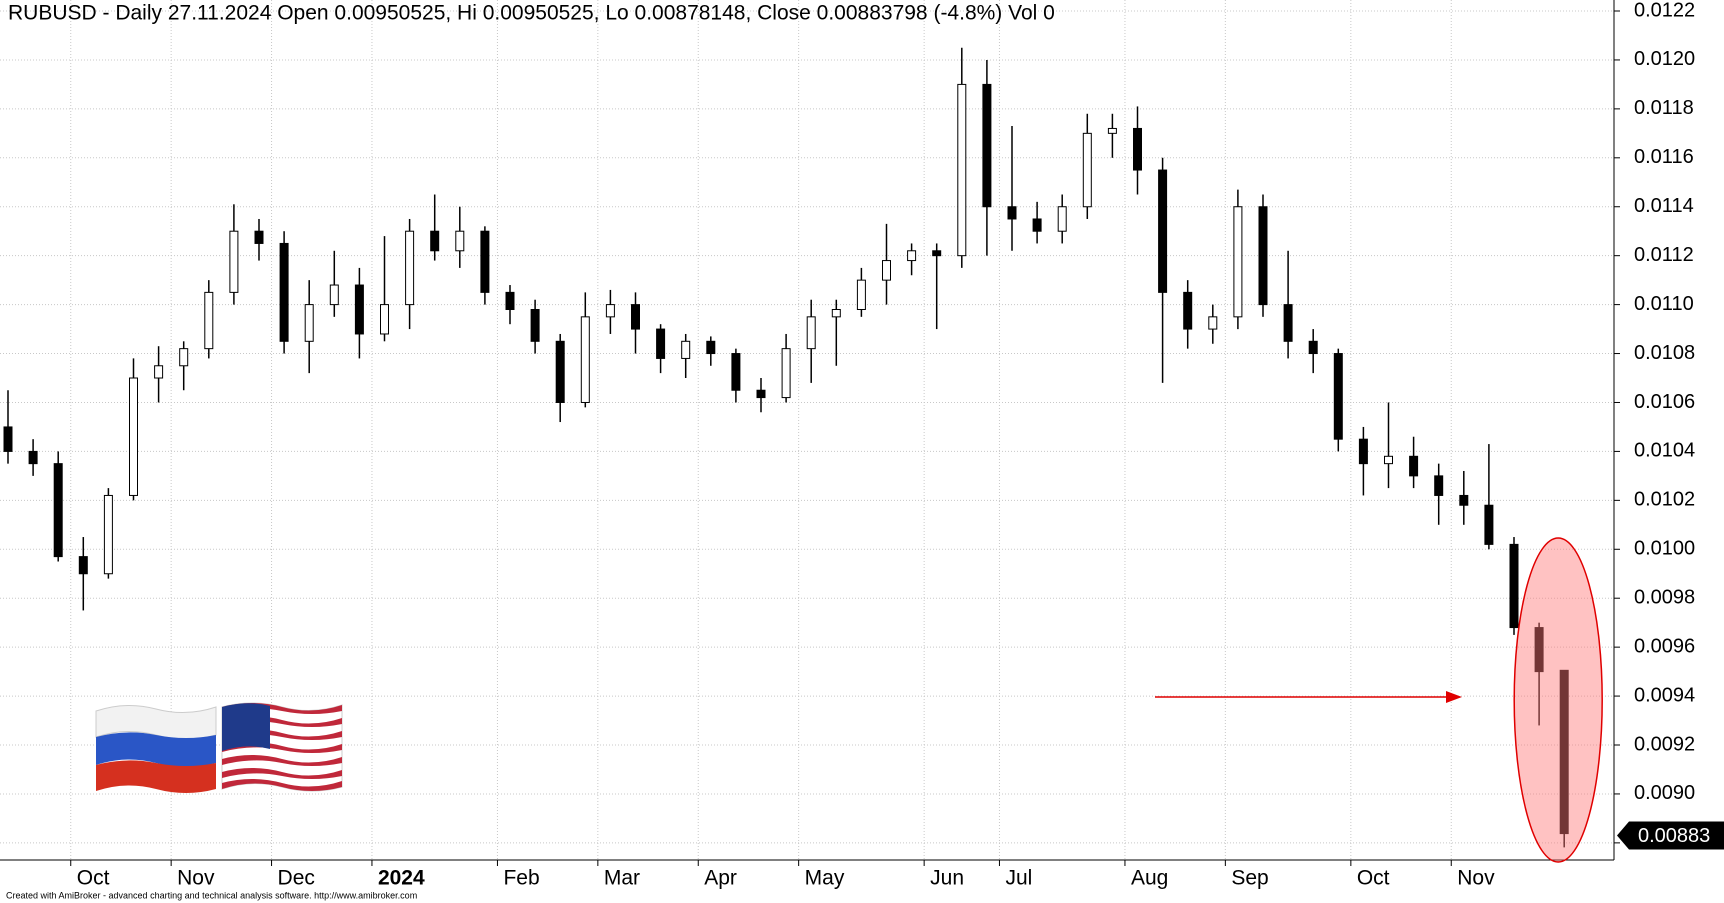 The image size is (1724, 903). I want to click on y-tick-label: 0.0108, so click(1664, 353).